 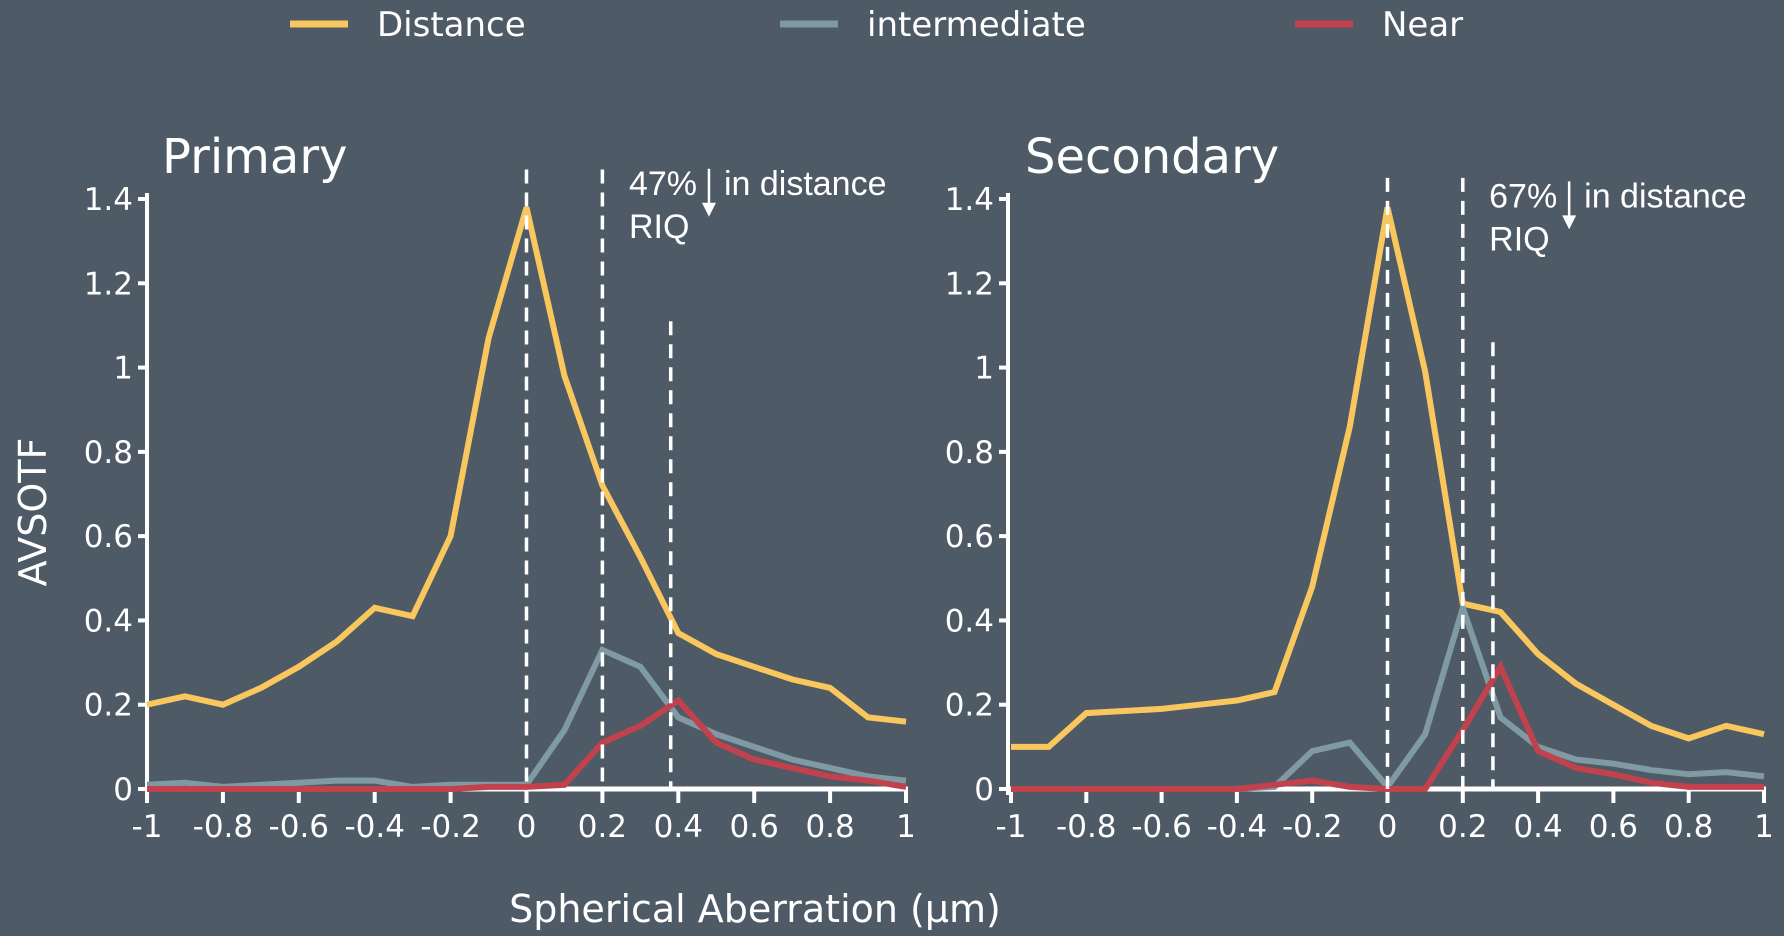 I want to click on legend: Distance intermediate Near, so click(x=876, y=25).